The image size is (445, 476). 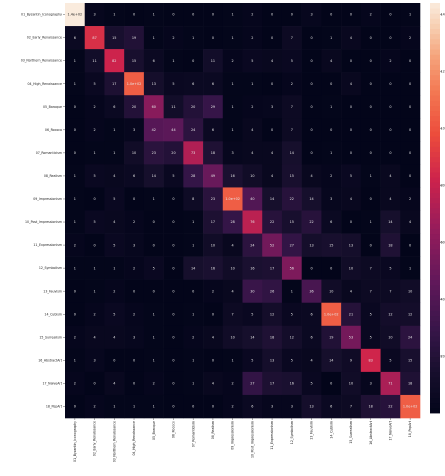 I want to click on colorbar-tick-label: 60, so click(x=443, y=242).